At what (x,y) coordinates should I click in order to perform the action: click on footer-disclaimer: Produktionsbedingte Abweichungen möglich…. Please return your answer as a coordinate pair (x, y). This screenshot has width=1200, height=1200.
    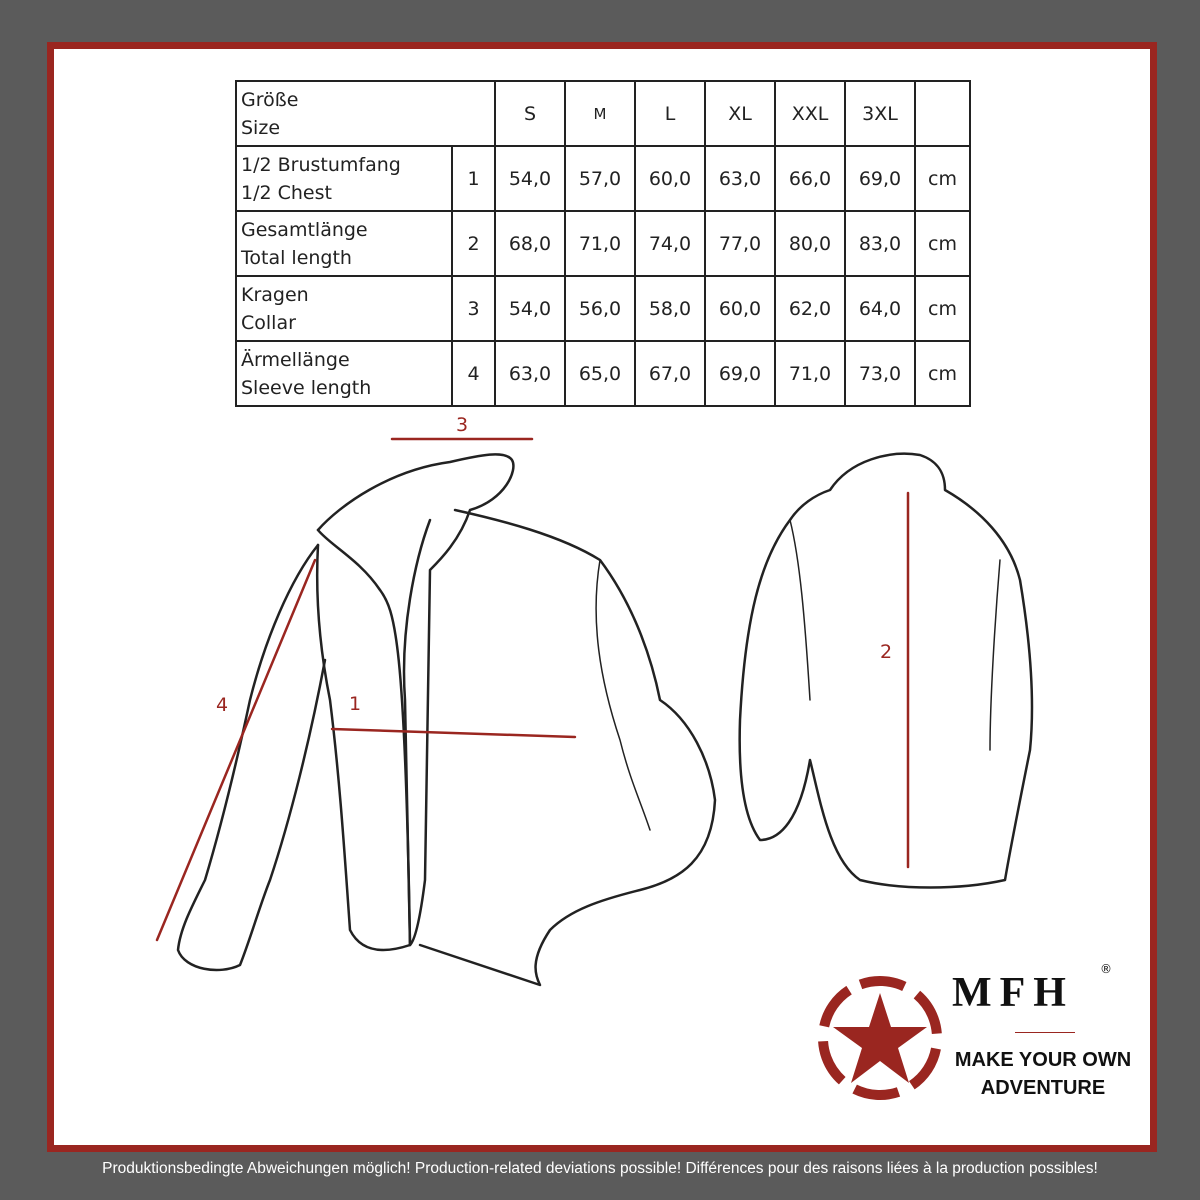
    Looking at the image, I should click on (600, 1168).